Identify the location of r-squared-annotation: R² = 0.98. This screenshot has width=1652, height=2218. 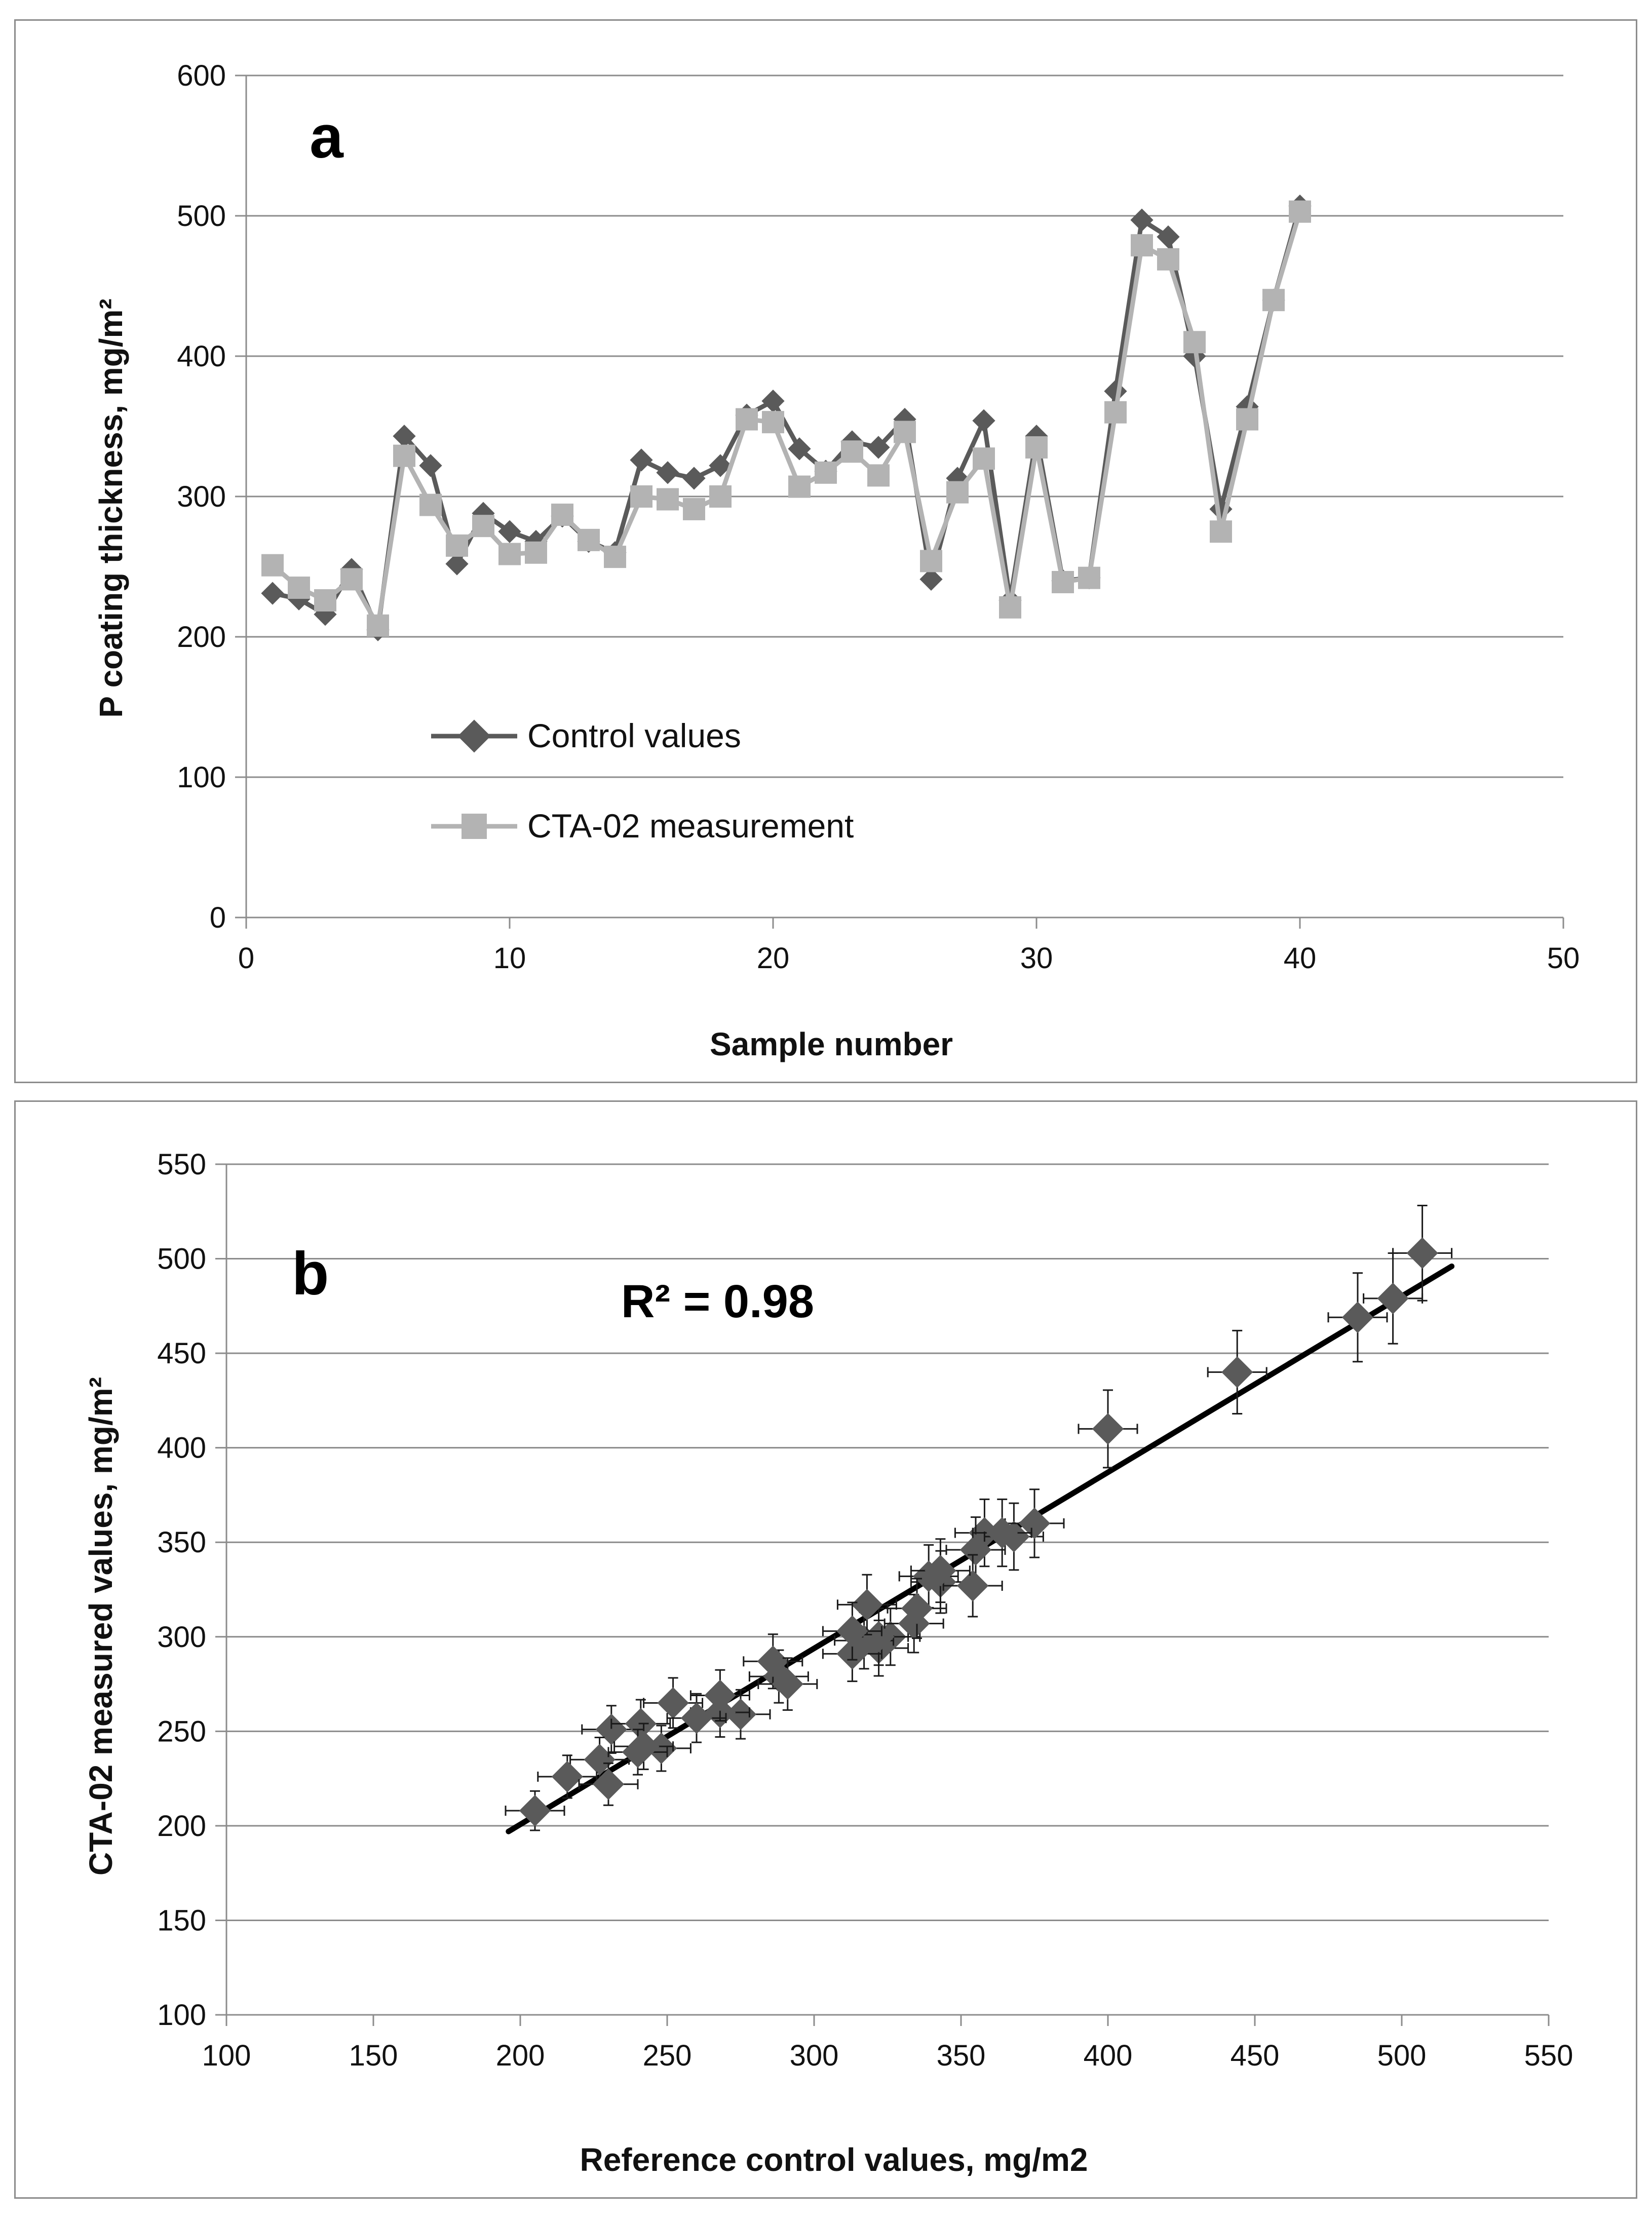
(718, 1302).